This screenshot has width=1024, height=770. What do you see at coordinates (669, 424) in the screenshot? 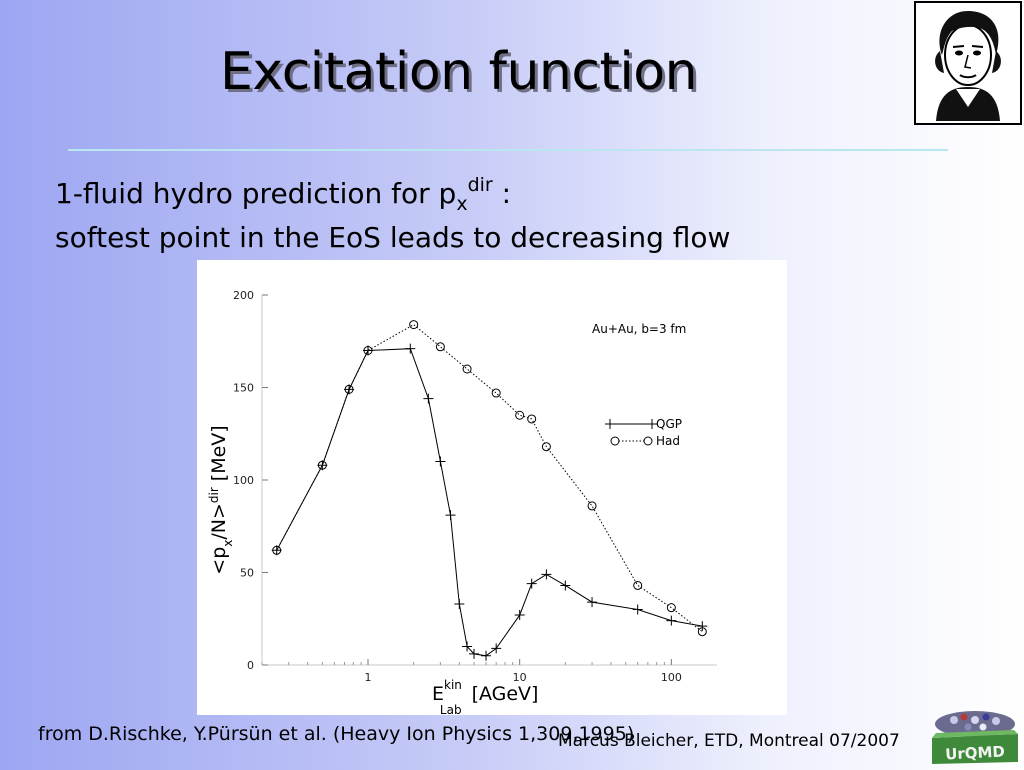
I see `legend-qgp-label: QGP` at bounding box center [669, 424].